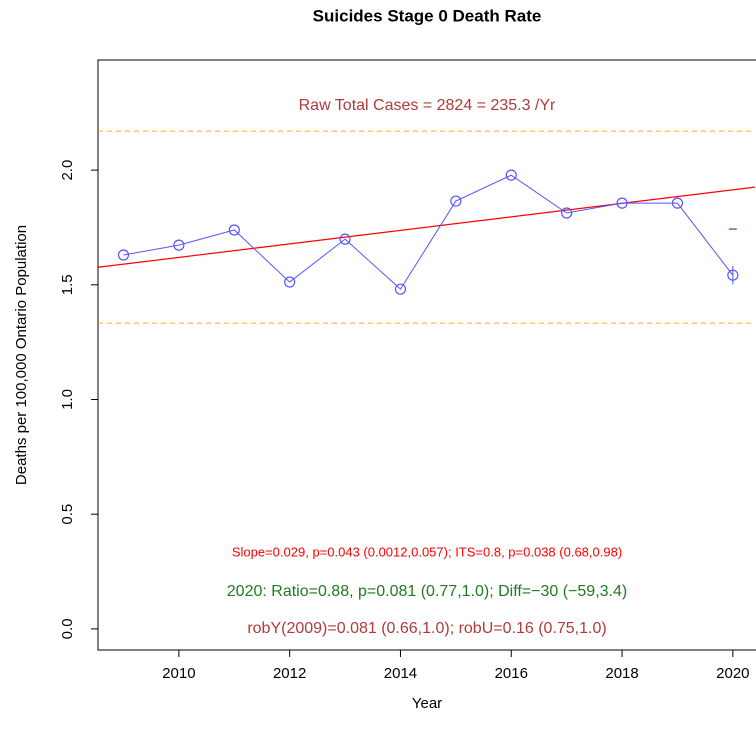  What do you see at coordinates (289, 673) in the screenshot?
I see `x-tick-label: 2012` at bounding box center [289, 673].